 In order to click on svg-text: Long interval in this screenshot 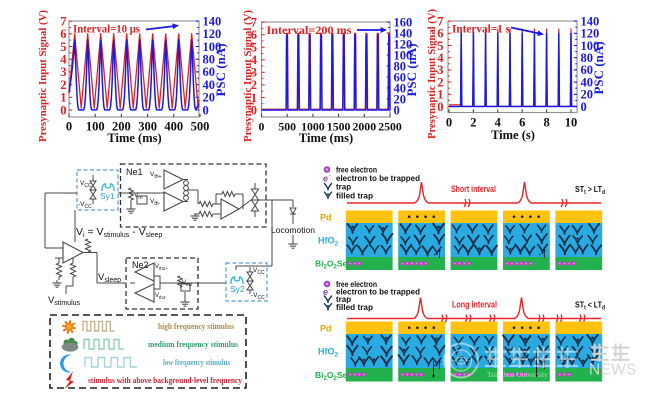, I will do `click(474, 305)`.